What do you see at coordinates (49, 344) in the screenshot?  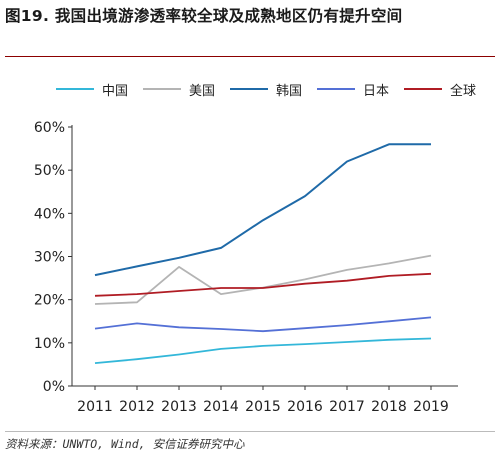 I see `y-tick-label: 10%` at bounding box center [49, 344].